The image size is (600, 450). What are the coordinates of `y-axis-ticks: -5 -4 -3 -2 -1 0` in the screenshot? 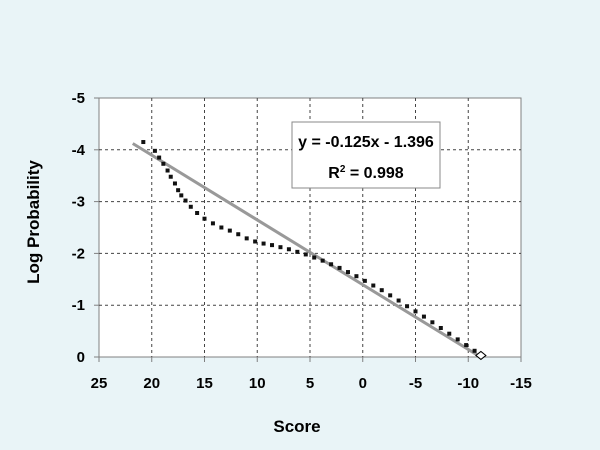 It's located at (85, 228).